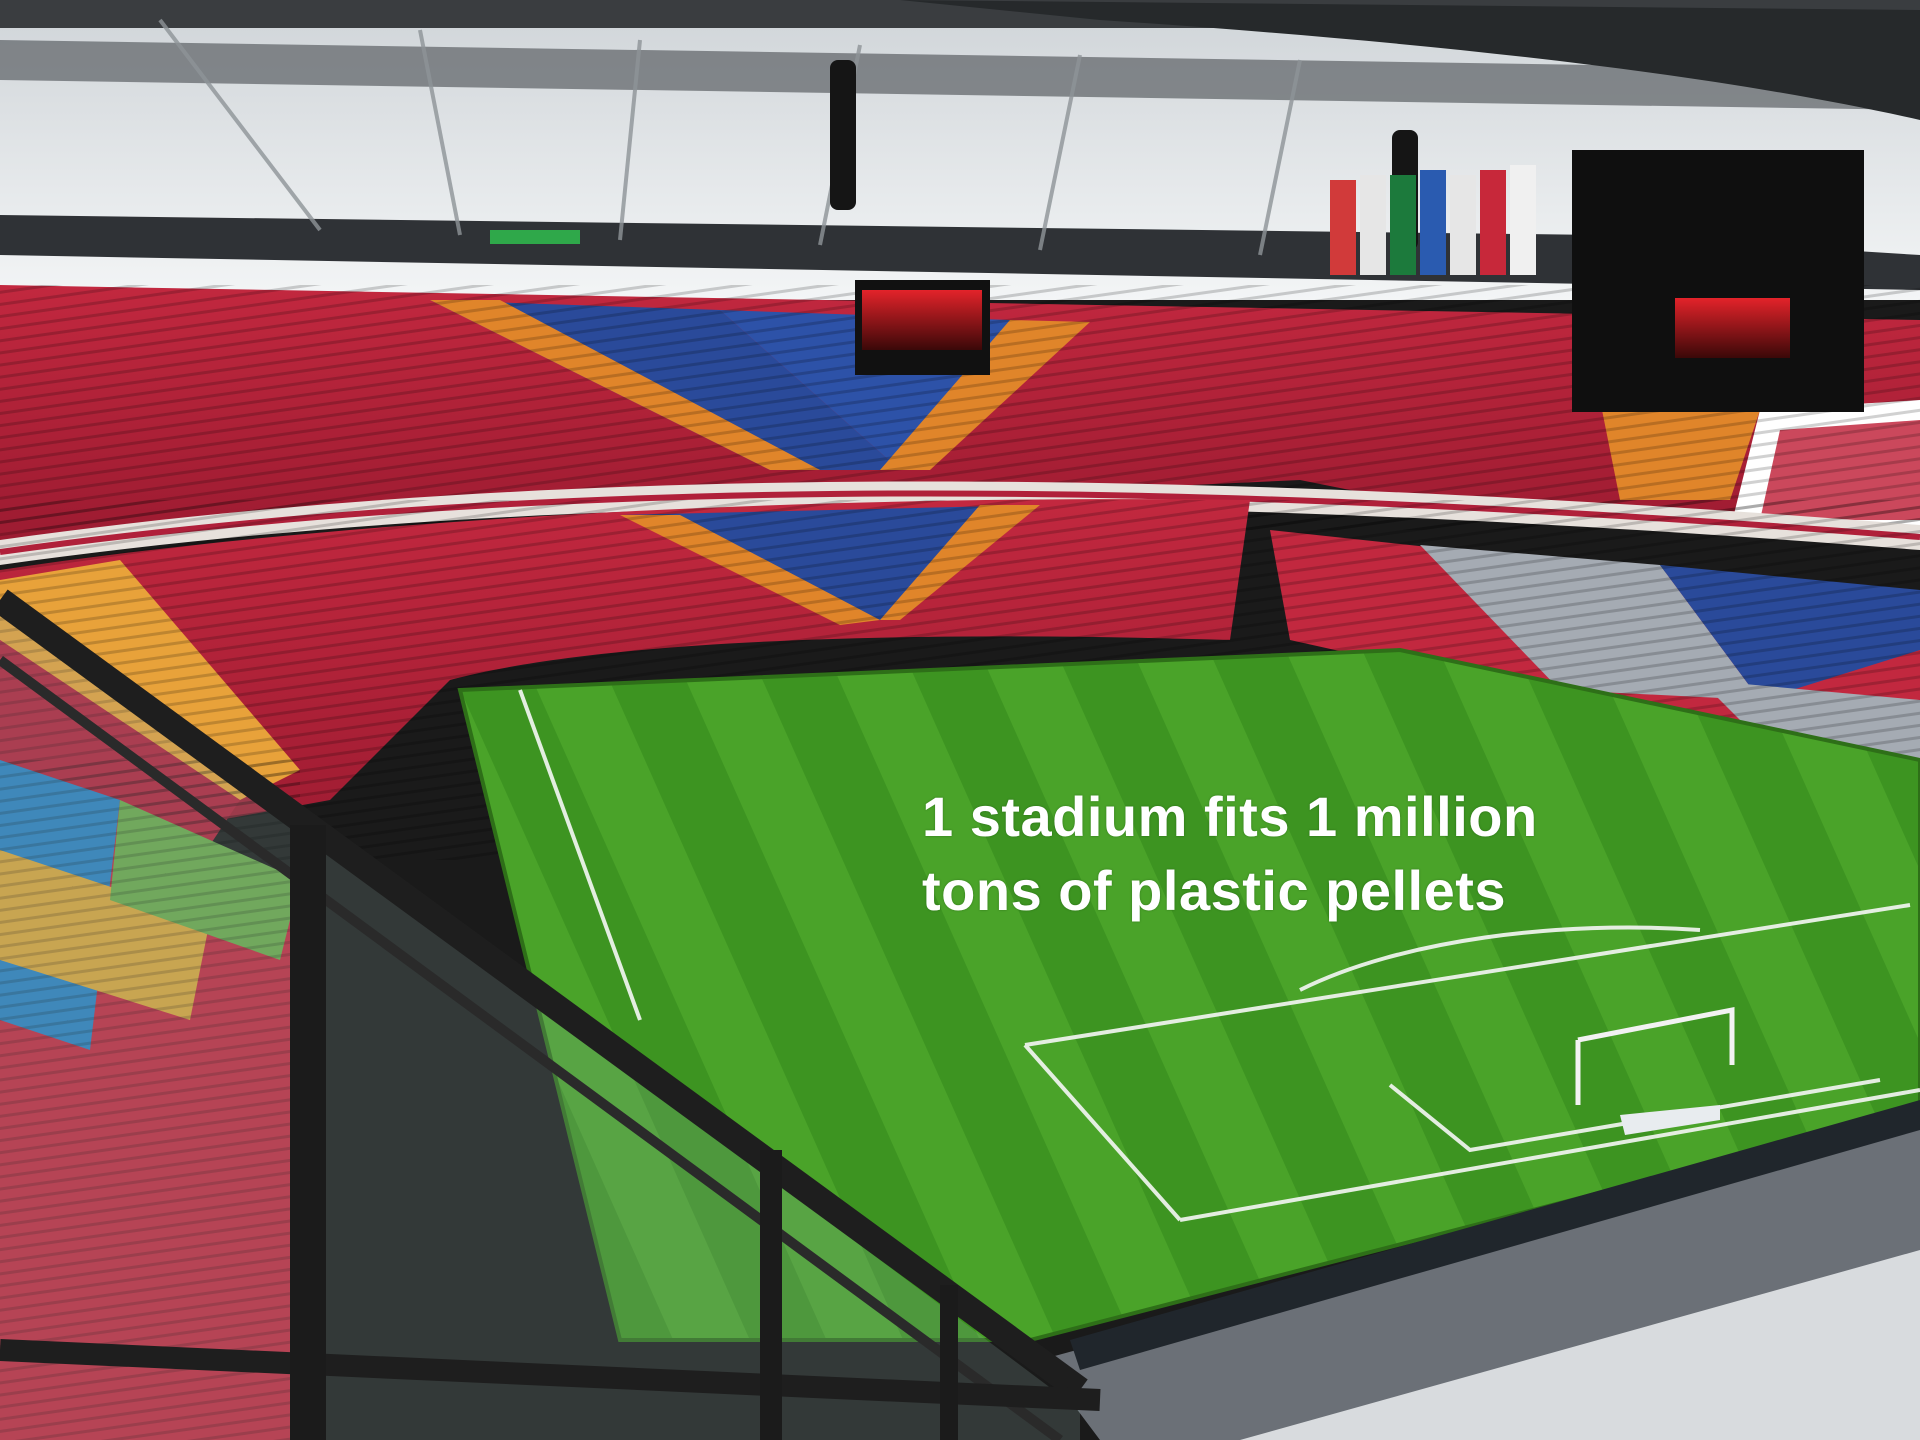 The height and width of the screenshot is (1440, 1920). Describe the element at coordinates (1214, 890) in the screenshot. I see `caption-line-2: tons of plastic pellets` at that location.